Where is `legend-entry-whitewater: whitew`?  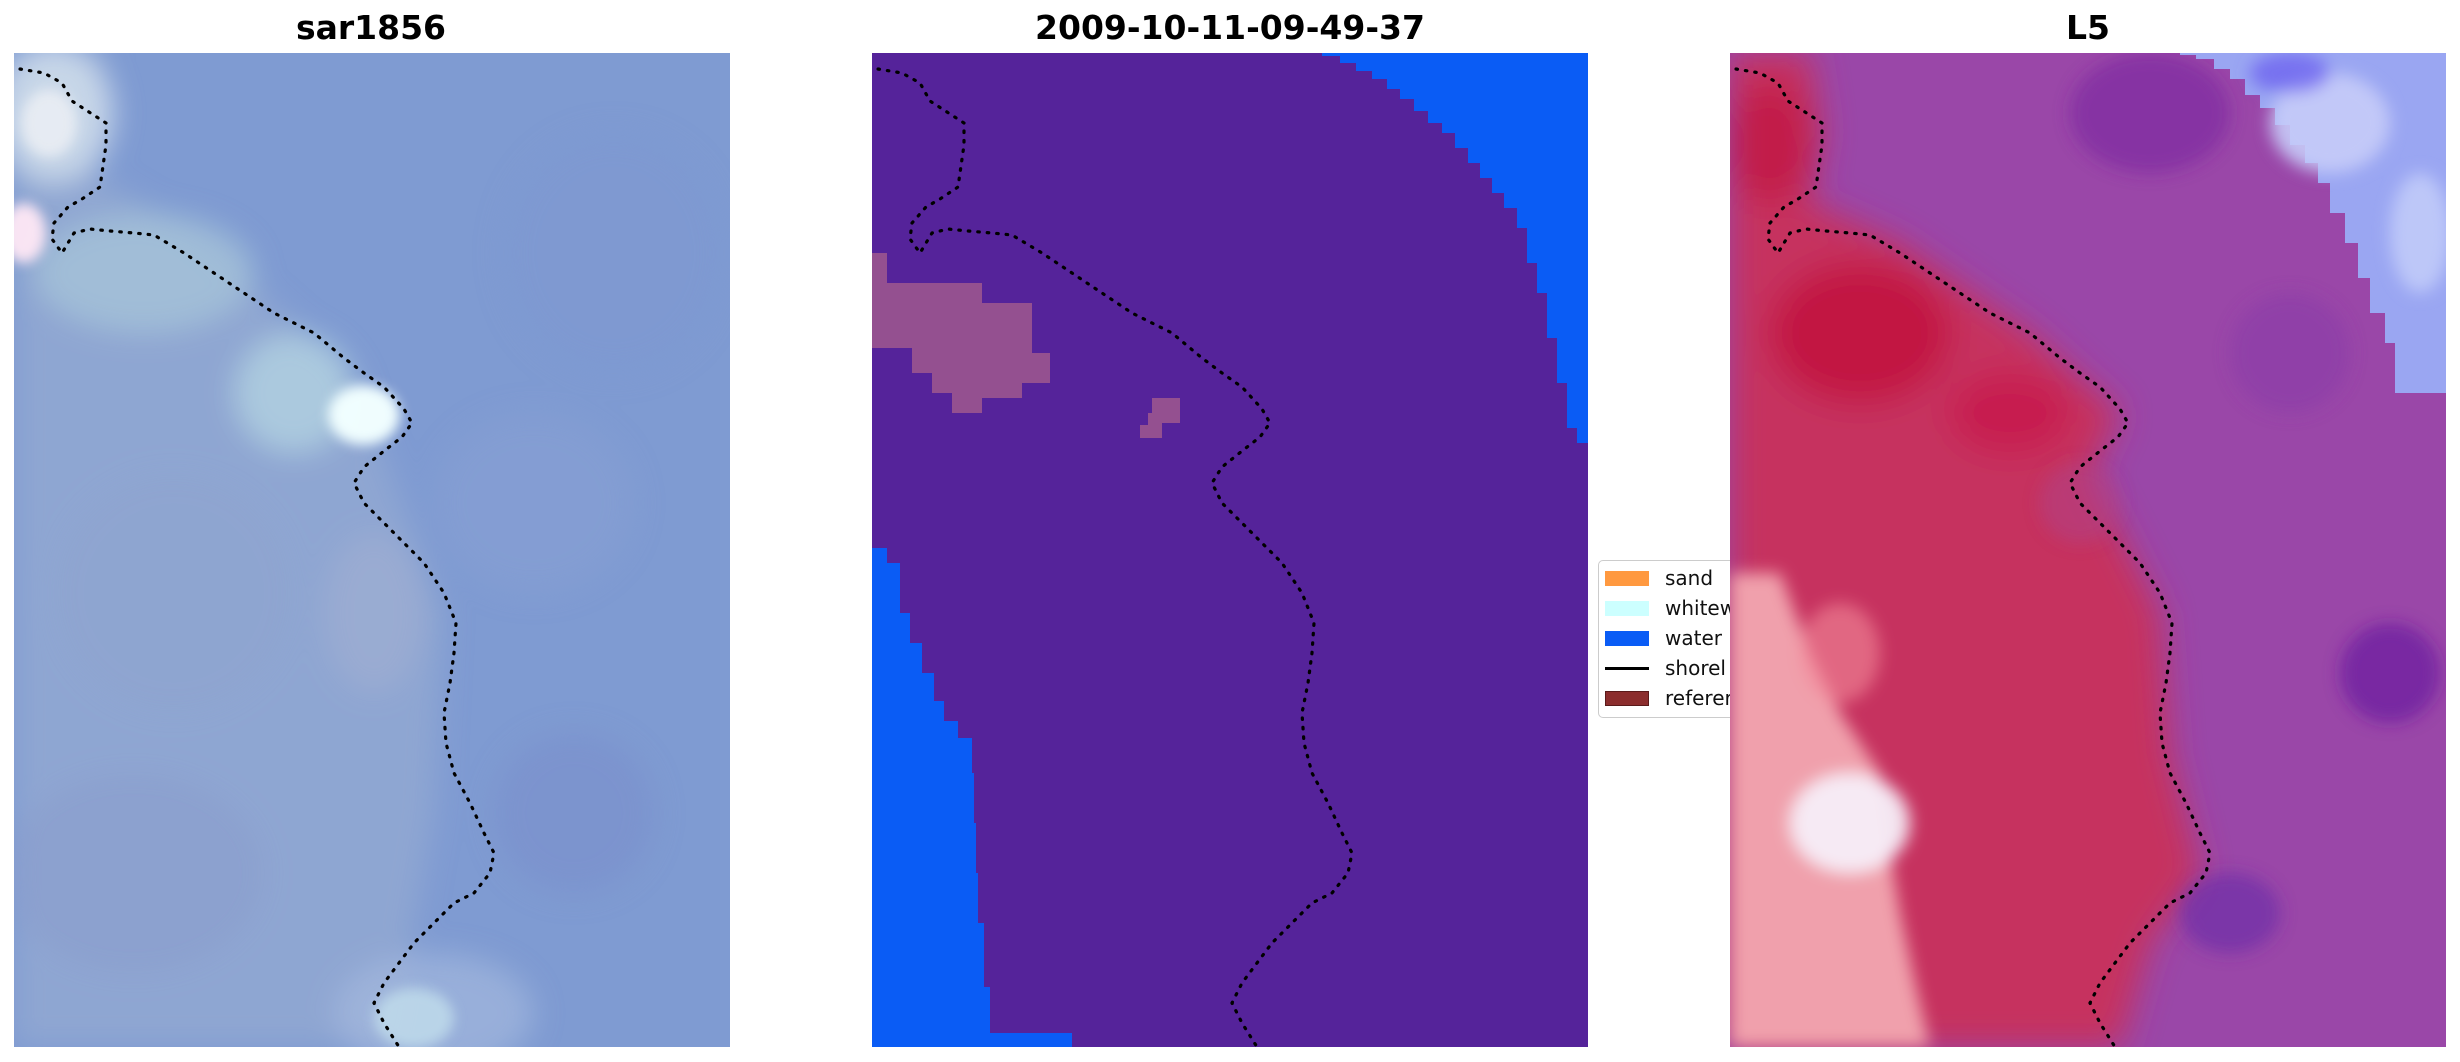 legend-entry-whitewater: whitew is located at coordinates (1681, 608).